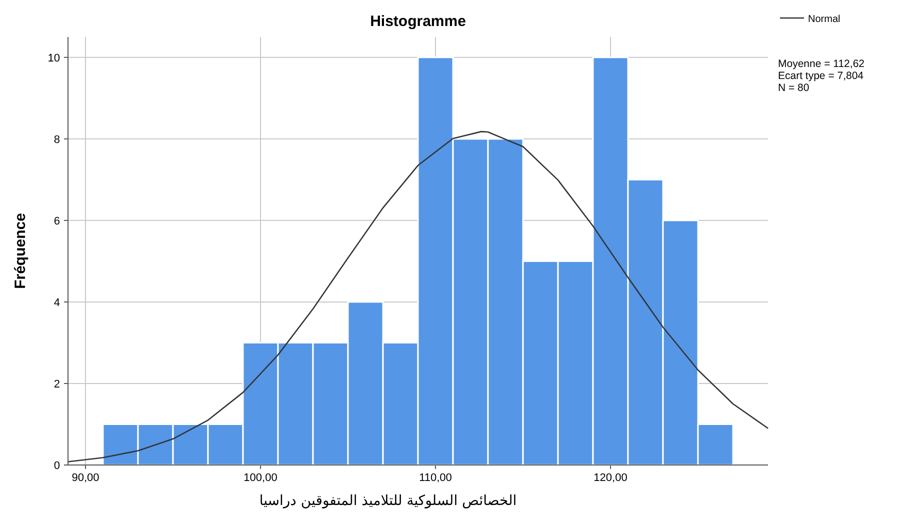 The image size is (921, 515). Describe the element at coordinates (57, 384) in the screenshot. I see `y-tick-label: 2` at that location.